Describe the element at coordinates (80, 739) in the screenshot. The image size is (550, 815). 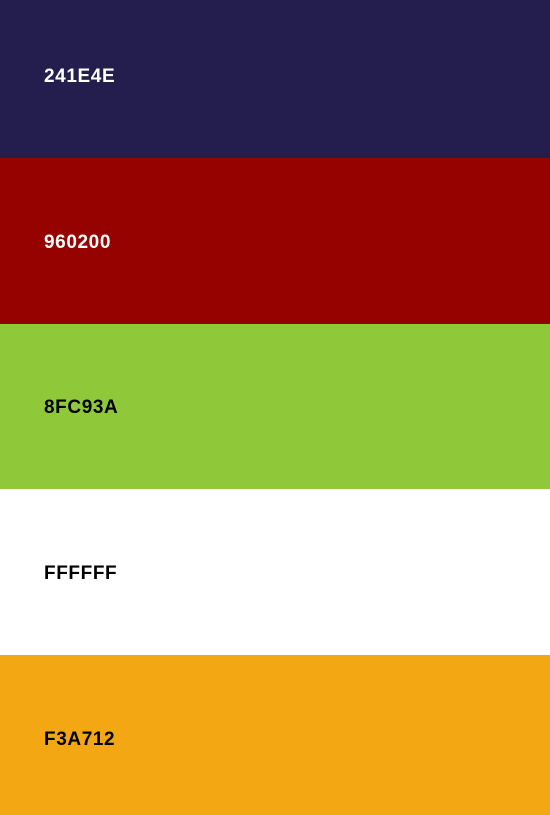
I see `swatch-hex-label: F3A712` at that location.